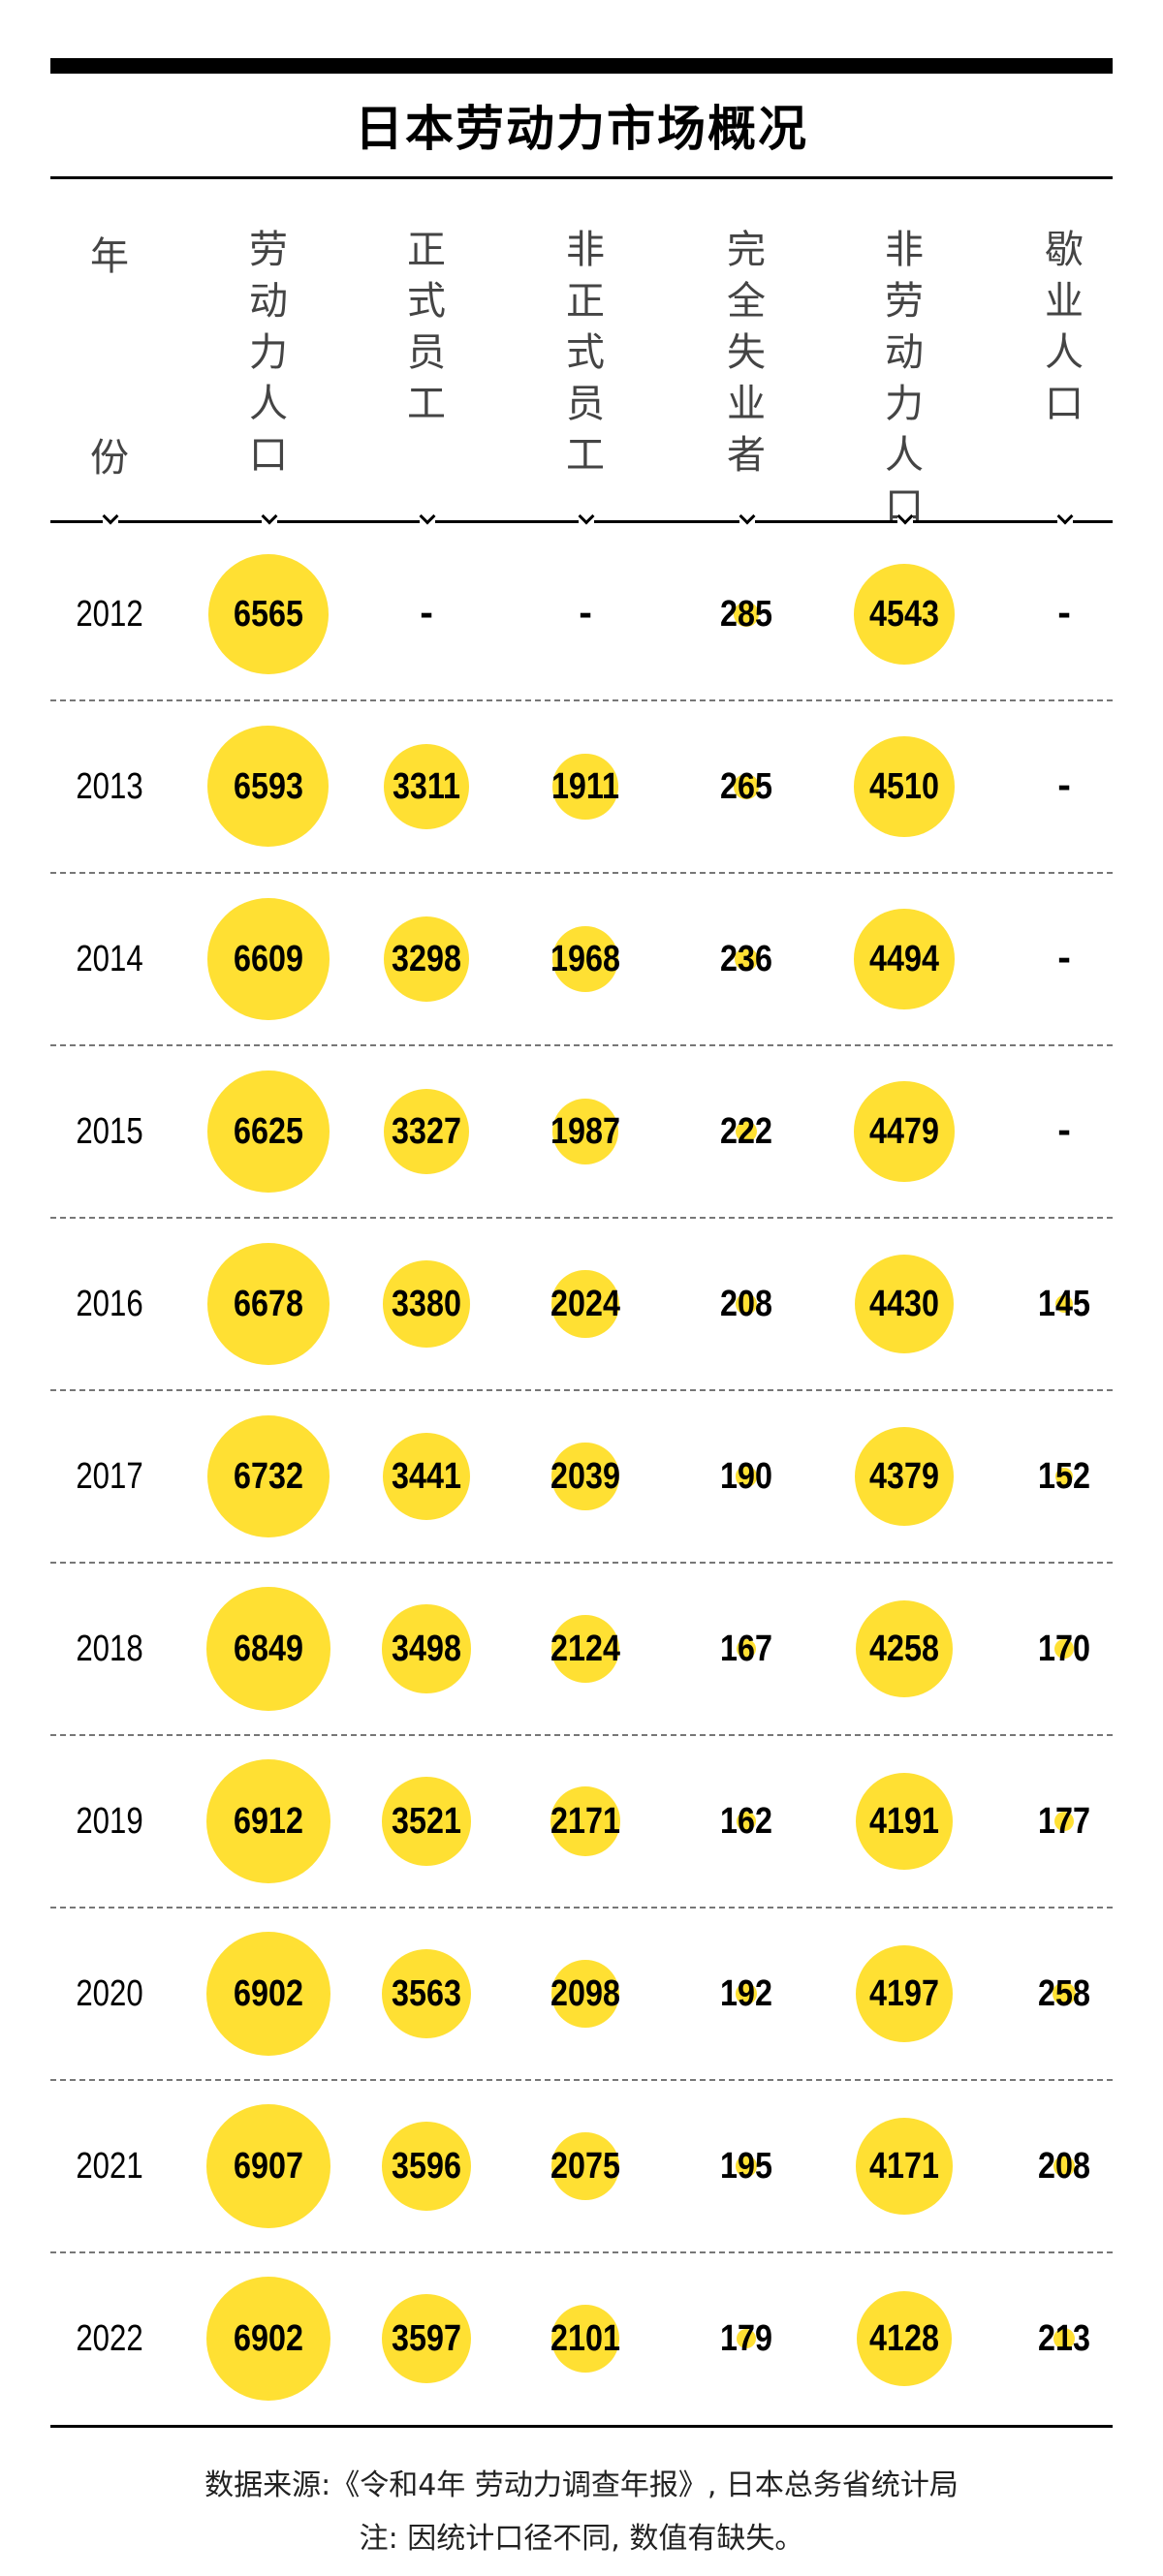 The height and width of the screenshot is (2576, 1163). What do you see at coordinates (268, 614) in the screenshot?
I see `data-label: 6565` at bounding box center [268, 614].